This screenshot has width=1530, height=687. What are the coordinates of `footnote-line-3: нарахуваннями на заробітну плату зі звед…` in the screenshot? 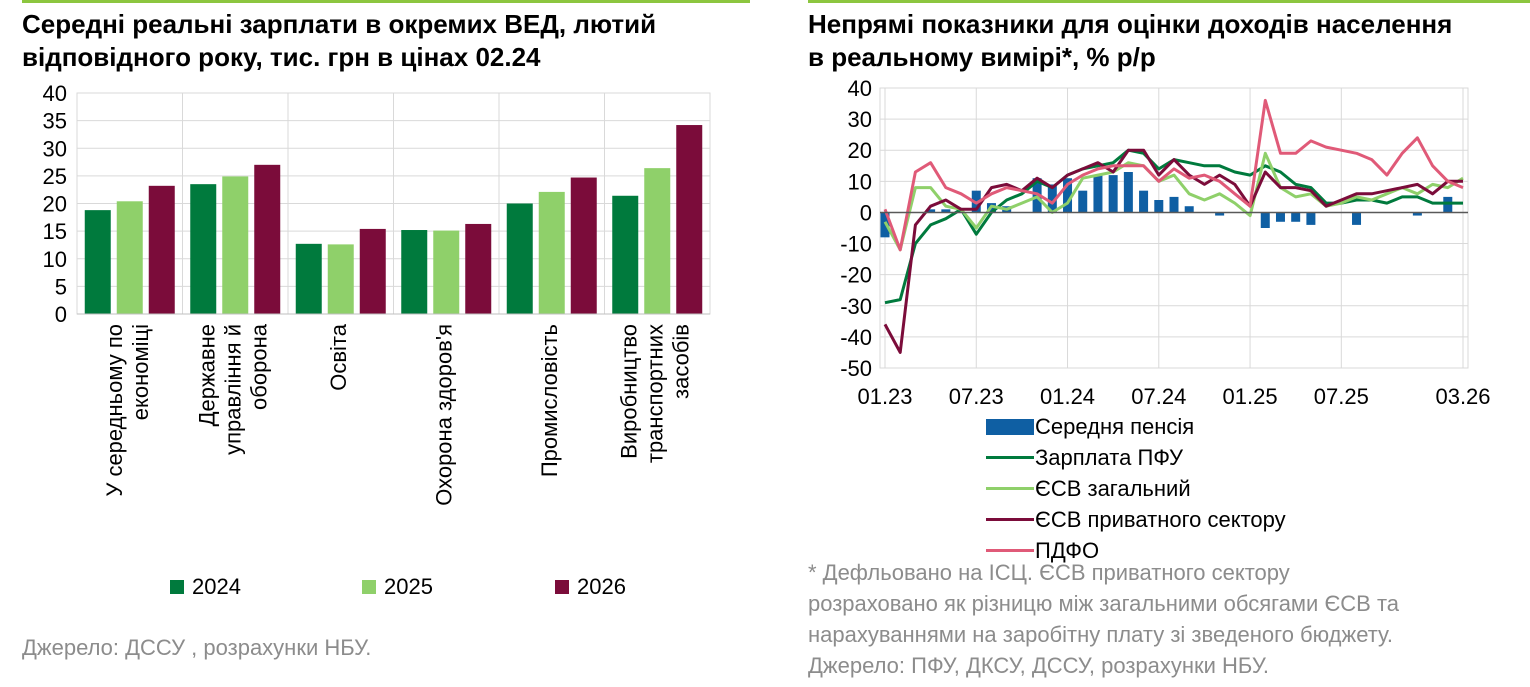 It's located at (1100, 634).